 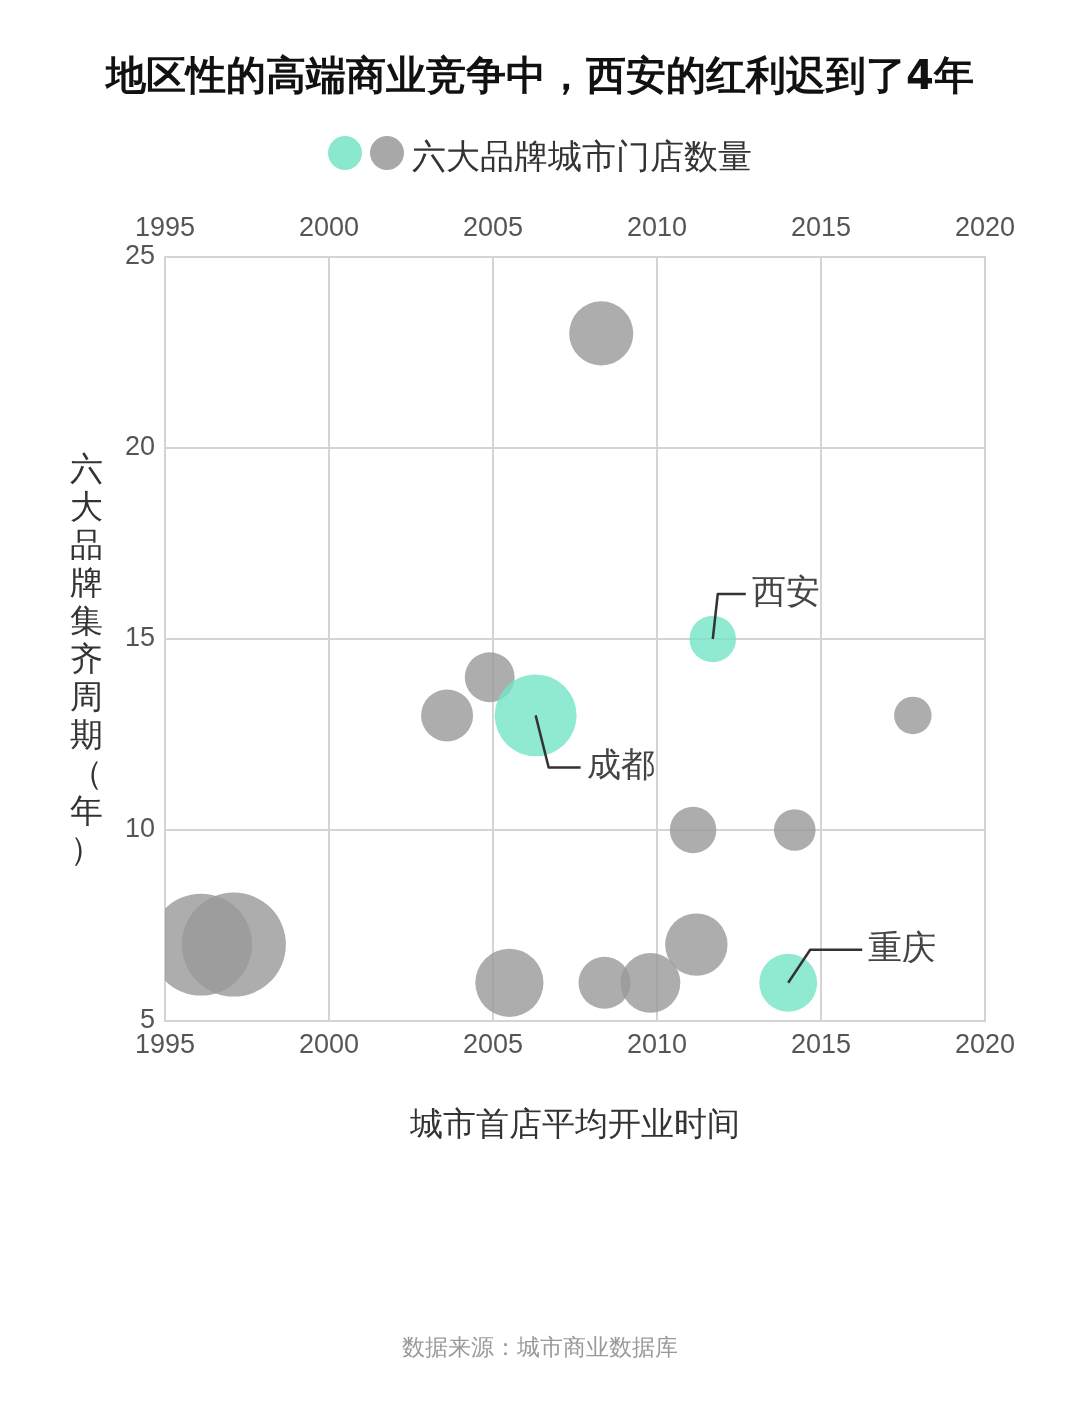 I want to click on source-note: 数据来源：城市商业数据库, so click(x=540, y=1347).